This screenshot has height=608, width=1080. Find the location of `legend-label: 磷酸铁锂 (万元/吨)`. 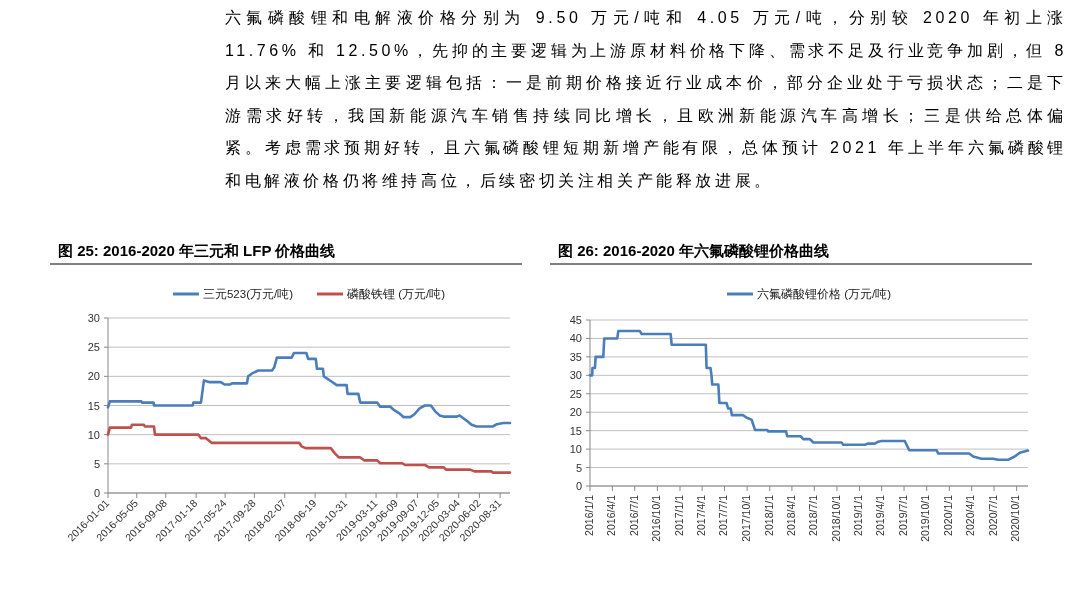

legend-label: 磷酸铁锂 (万元/吨) is located at coordinates (395, 294).